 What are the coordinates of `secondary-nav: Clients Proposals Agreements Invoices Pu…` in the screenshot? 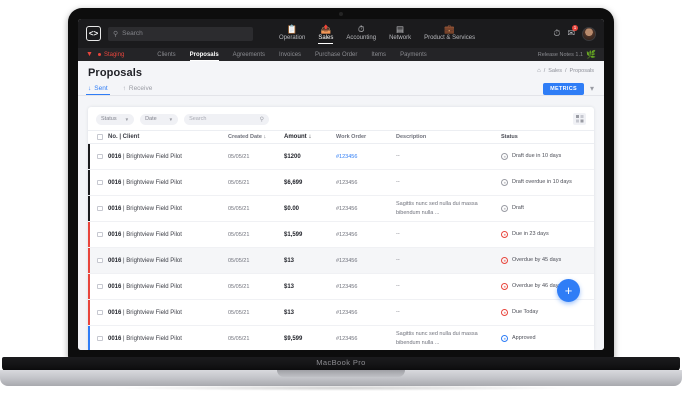 It's located at (292, 56).